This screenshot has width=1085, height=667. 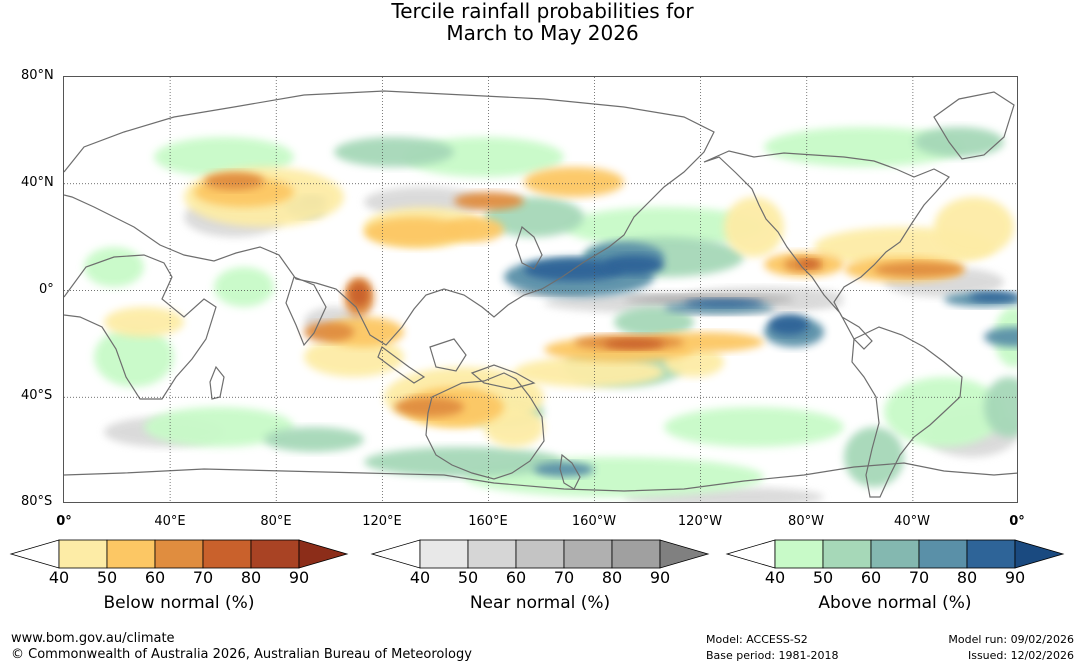 I want to click on website-url: www.bom.gov.au/climate, so click(x=93, y=638).